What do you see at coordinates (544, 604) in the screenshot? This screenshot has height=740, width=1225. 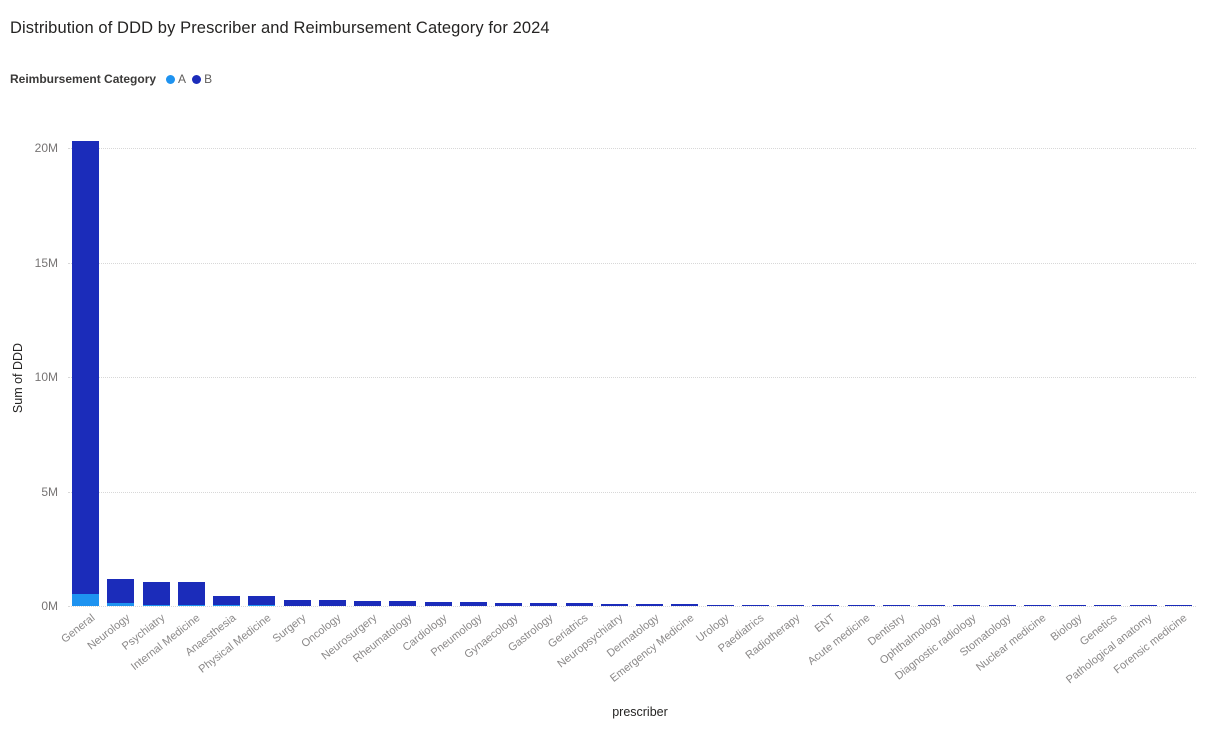 I see `bar-segment-B-gastrology` at bounding box center [544, 604].